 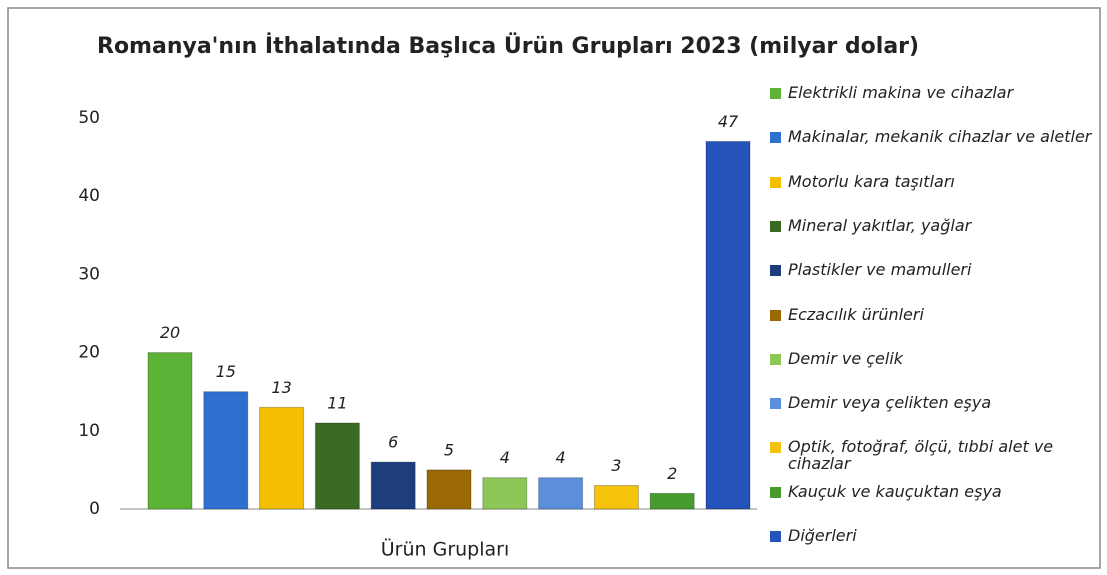 What do you see at coordinates (890, 403) in the screenshot?
I see `legend-label: Demir veya çelikten eşya` at bounding box center [890, 403].